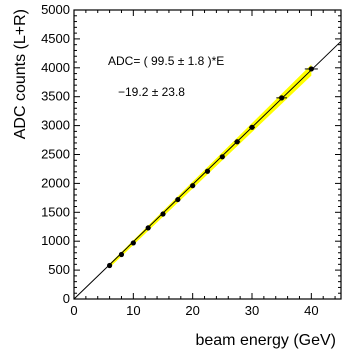 The height and width of the screenshot is (354, 343). What do you see at coordinates (55, 38) in the screenshot?
I see `y-tick-label: 4500` at bounding box center [55, 38].